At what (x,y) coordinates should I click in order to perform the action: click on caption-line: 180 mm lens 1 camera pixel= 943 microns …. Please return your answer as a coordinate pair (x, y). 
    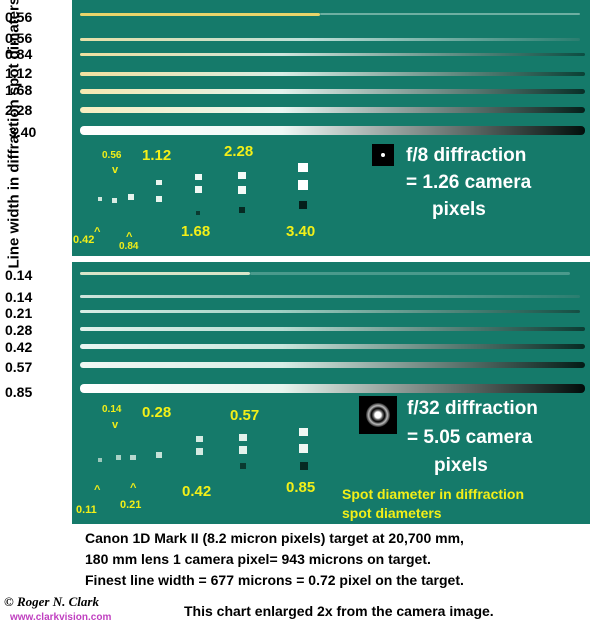
    Looking at the image, I should click on (258, 559).